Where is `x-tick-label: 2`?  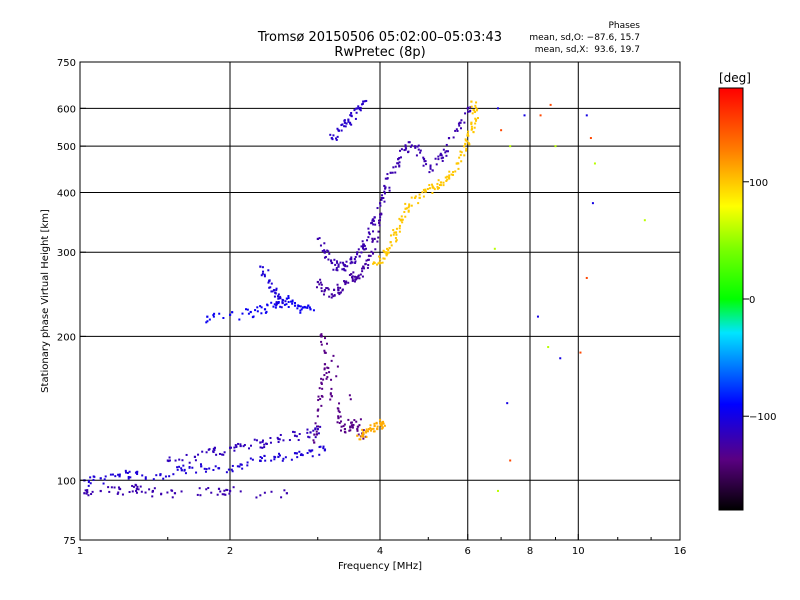 x-tick-label: 2 is located at coordinates (230, 551).